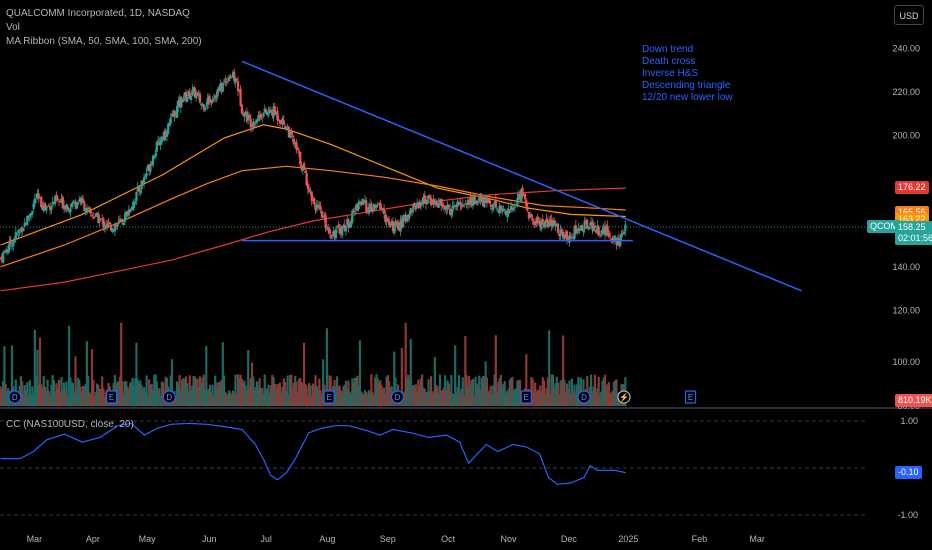 The image size is (932, 550). I want to click on symbol-legend: QUALCOMM Incorporated, 1D, NASDAQ, so click(98, 13).